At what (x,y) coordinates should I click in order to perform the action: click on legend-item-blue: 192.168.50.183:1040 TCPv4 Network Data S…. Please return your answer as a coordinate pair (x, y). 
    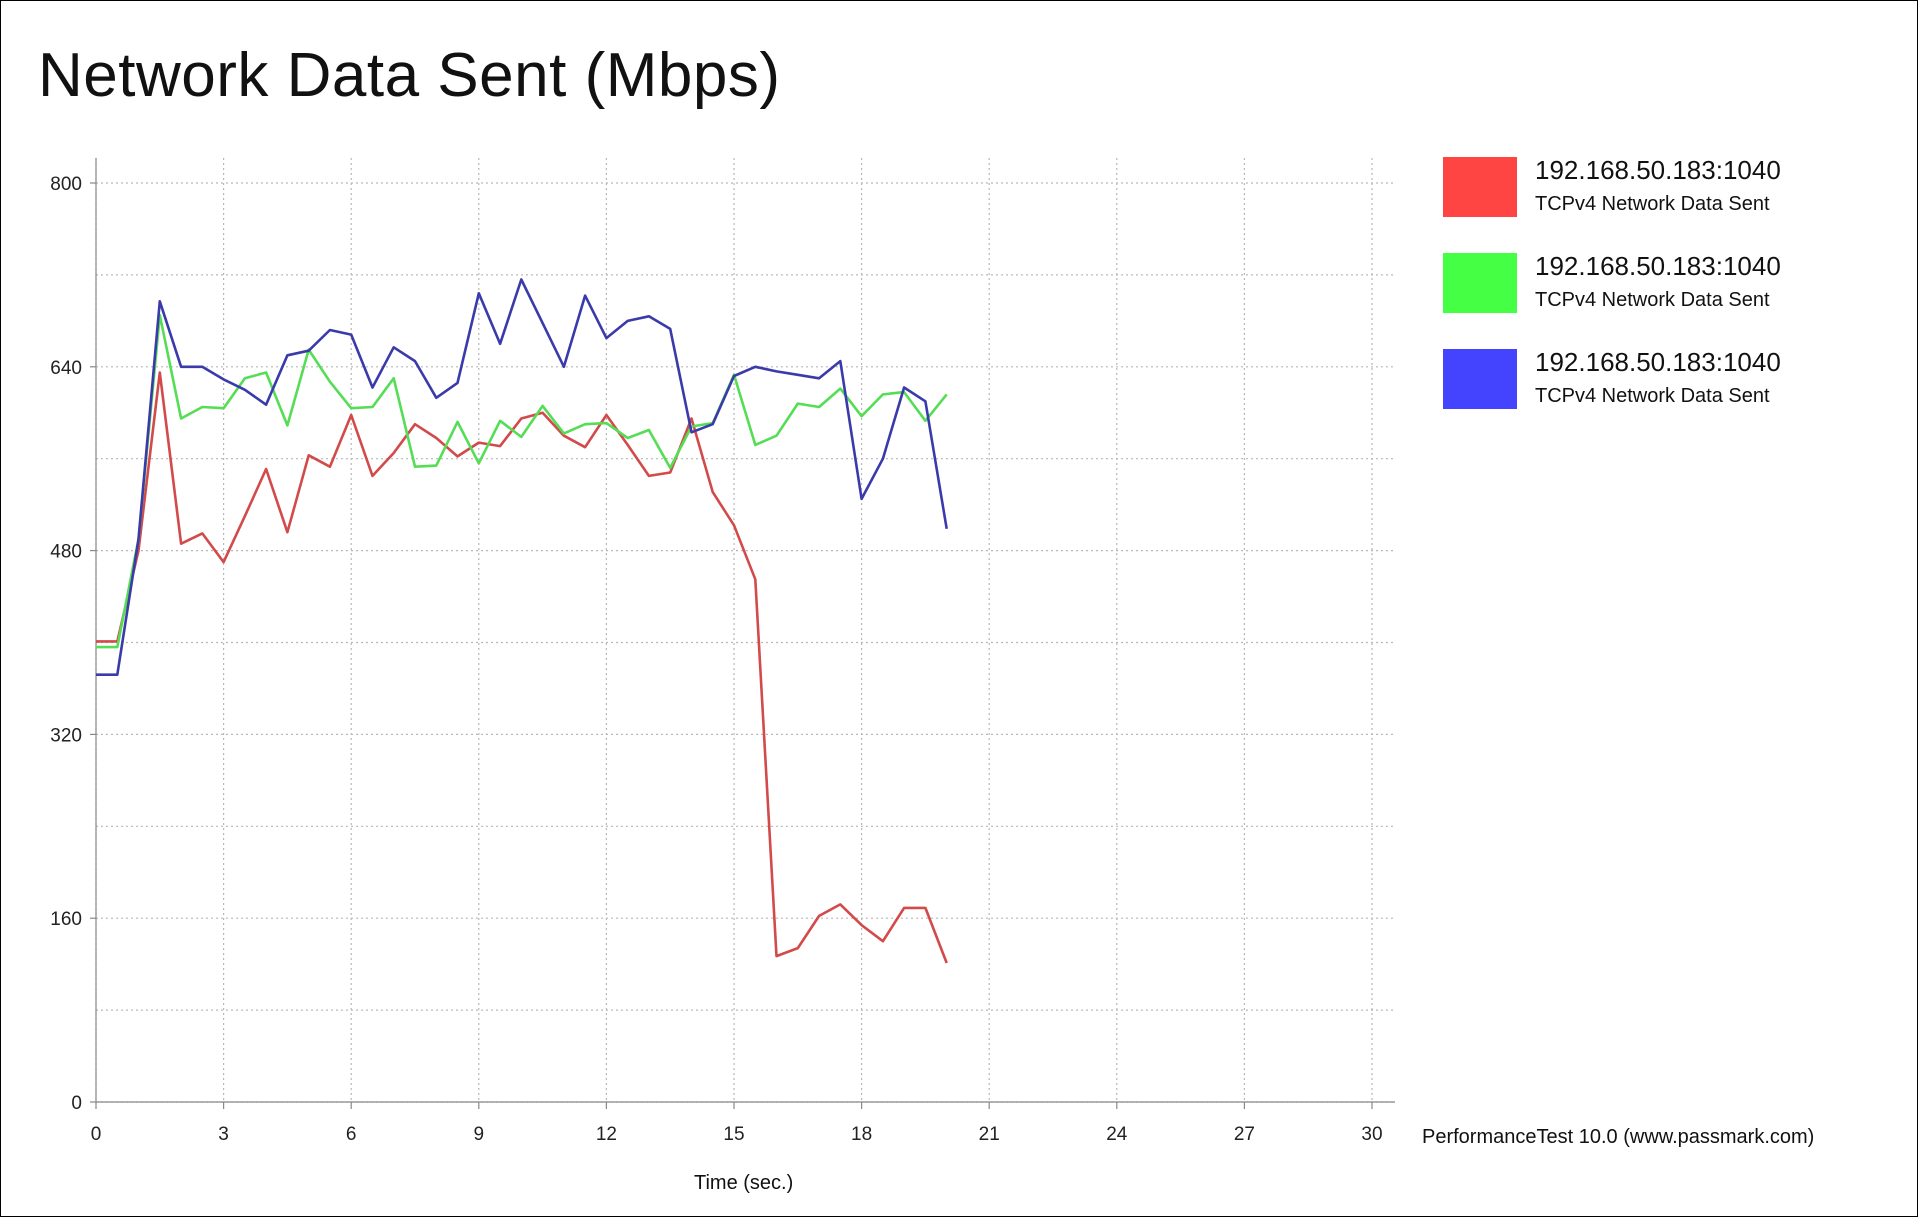
    Looking at the image, I should click on (1653, 395).